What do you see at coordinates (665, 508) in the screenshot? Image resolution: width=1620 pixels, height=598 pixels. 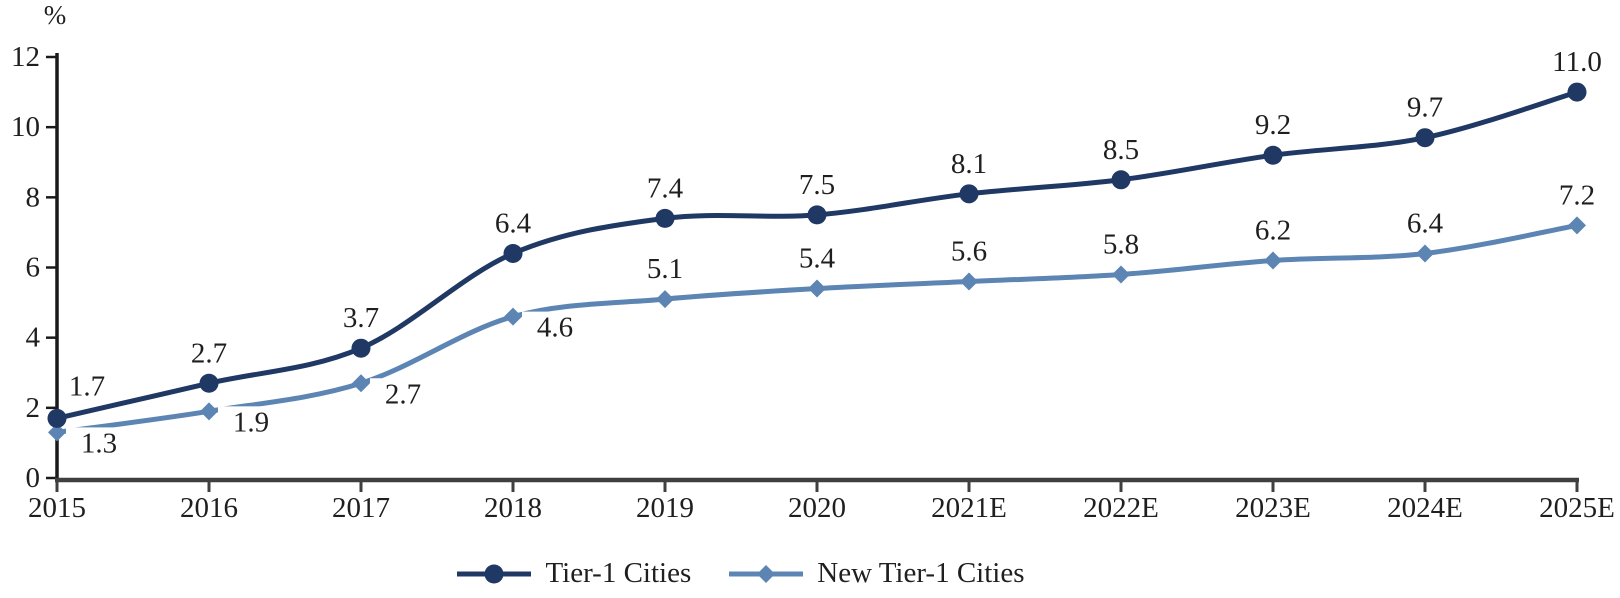 I see `svg-text: 2019` at bounding box center [665, 508].